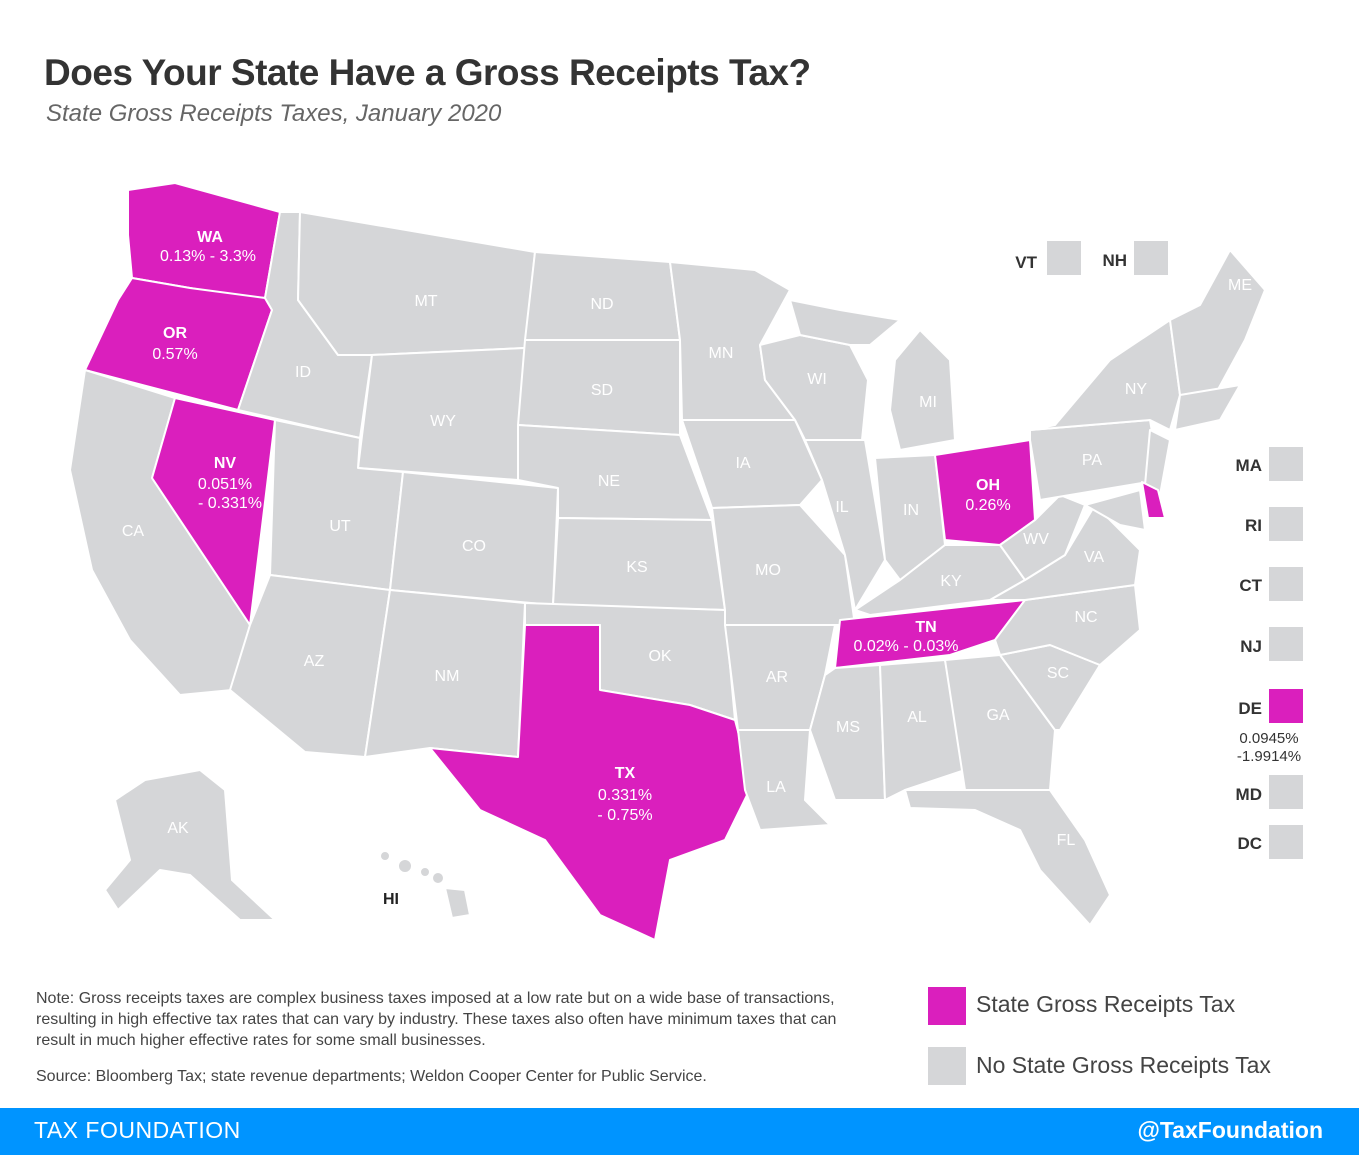 The height and width of the screenshot is (1155, 1359). What do you see at coordinates (817, 379) in the screenshot?
I see `label-wi: WI` at bounding box center [817, 379].